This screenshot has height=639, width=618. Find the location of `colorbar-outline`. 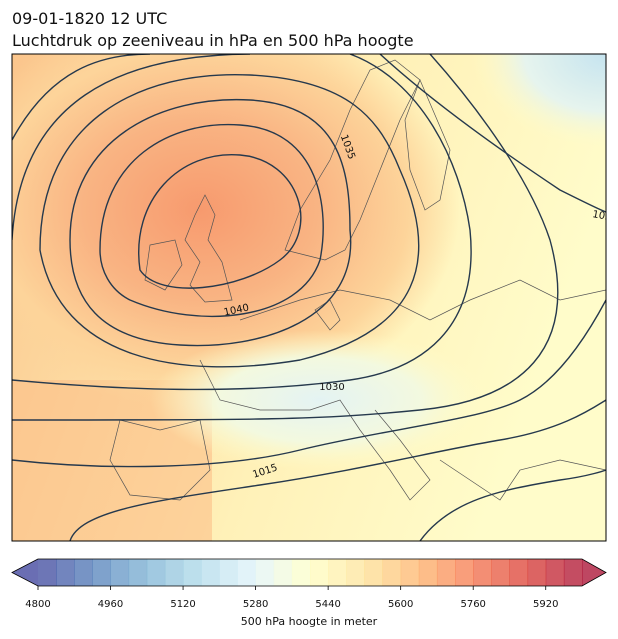

colorbar-outline is located at coordinates (309, 572).